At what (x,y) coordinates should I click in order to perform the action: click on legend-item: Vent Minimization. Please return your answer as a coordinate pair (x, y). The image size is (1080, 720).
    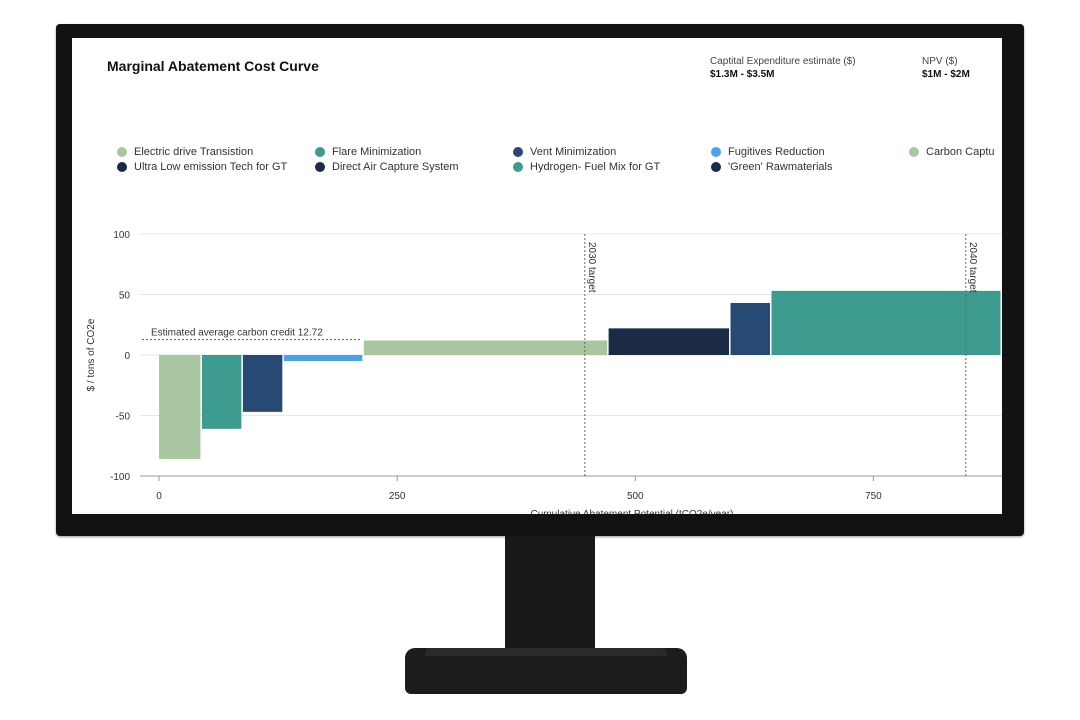
    Looking at the image, I should click on (612, 152).